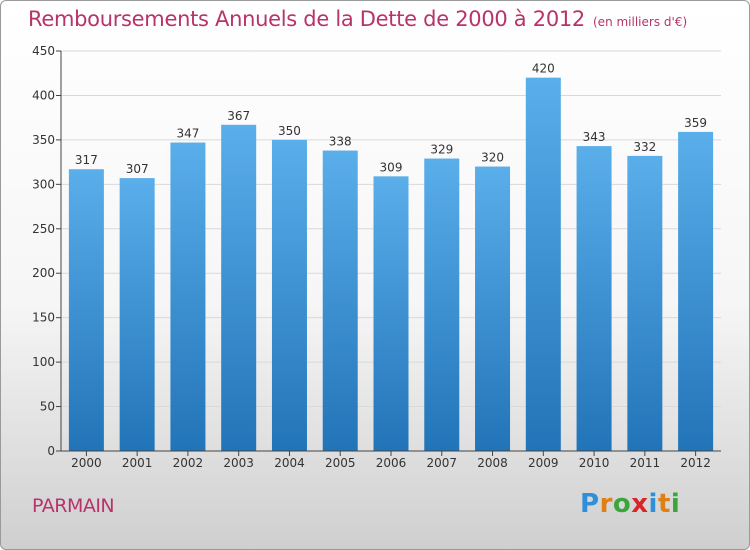 This screenshot has height=550, width=750. What do you see at coordinates (492, 158) in the screenshot?
I see `bar-value-label: 320` at bounding box center [492, 158].